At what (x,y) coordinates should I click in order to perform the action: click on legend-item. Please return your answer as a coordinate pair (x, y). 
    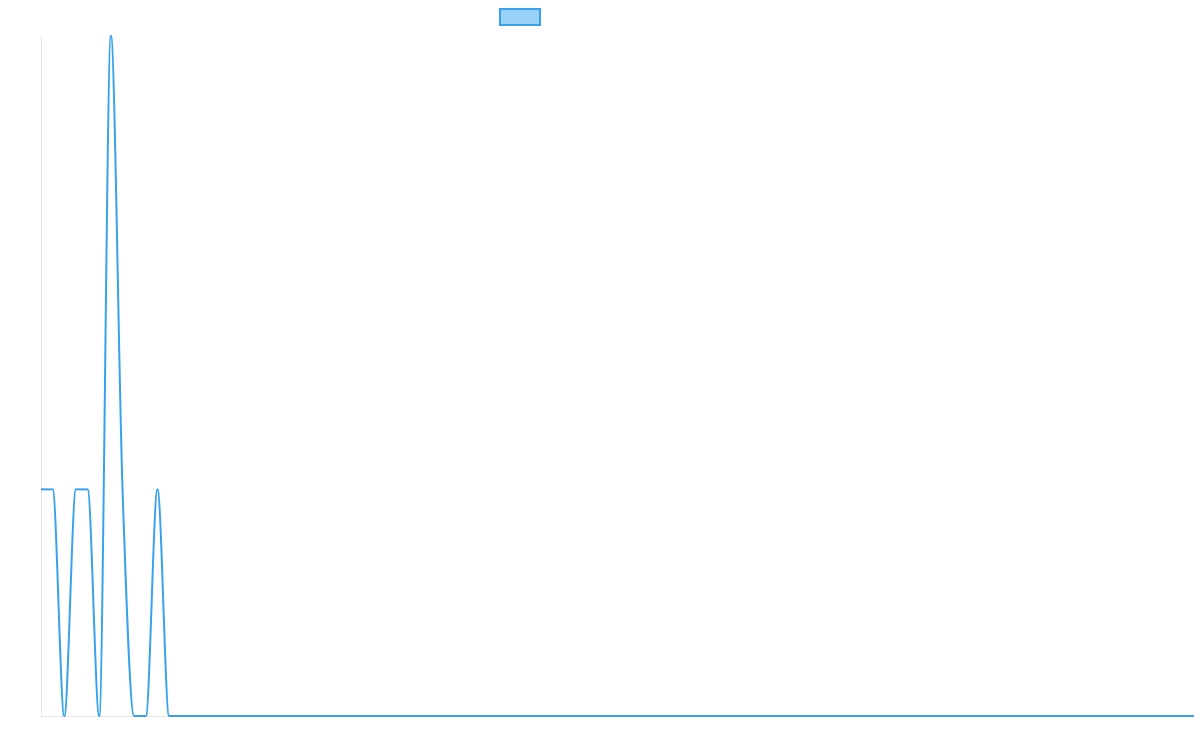
    Looking at the image, I should click on (520, 17).